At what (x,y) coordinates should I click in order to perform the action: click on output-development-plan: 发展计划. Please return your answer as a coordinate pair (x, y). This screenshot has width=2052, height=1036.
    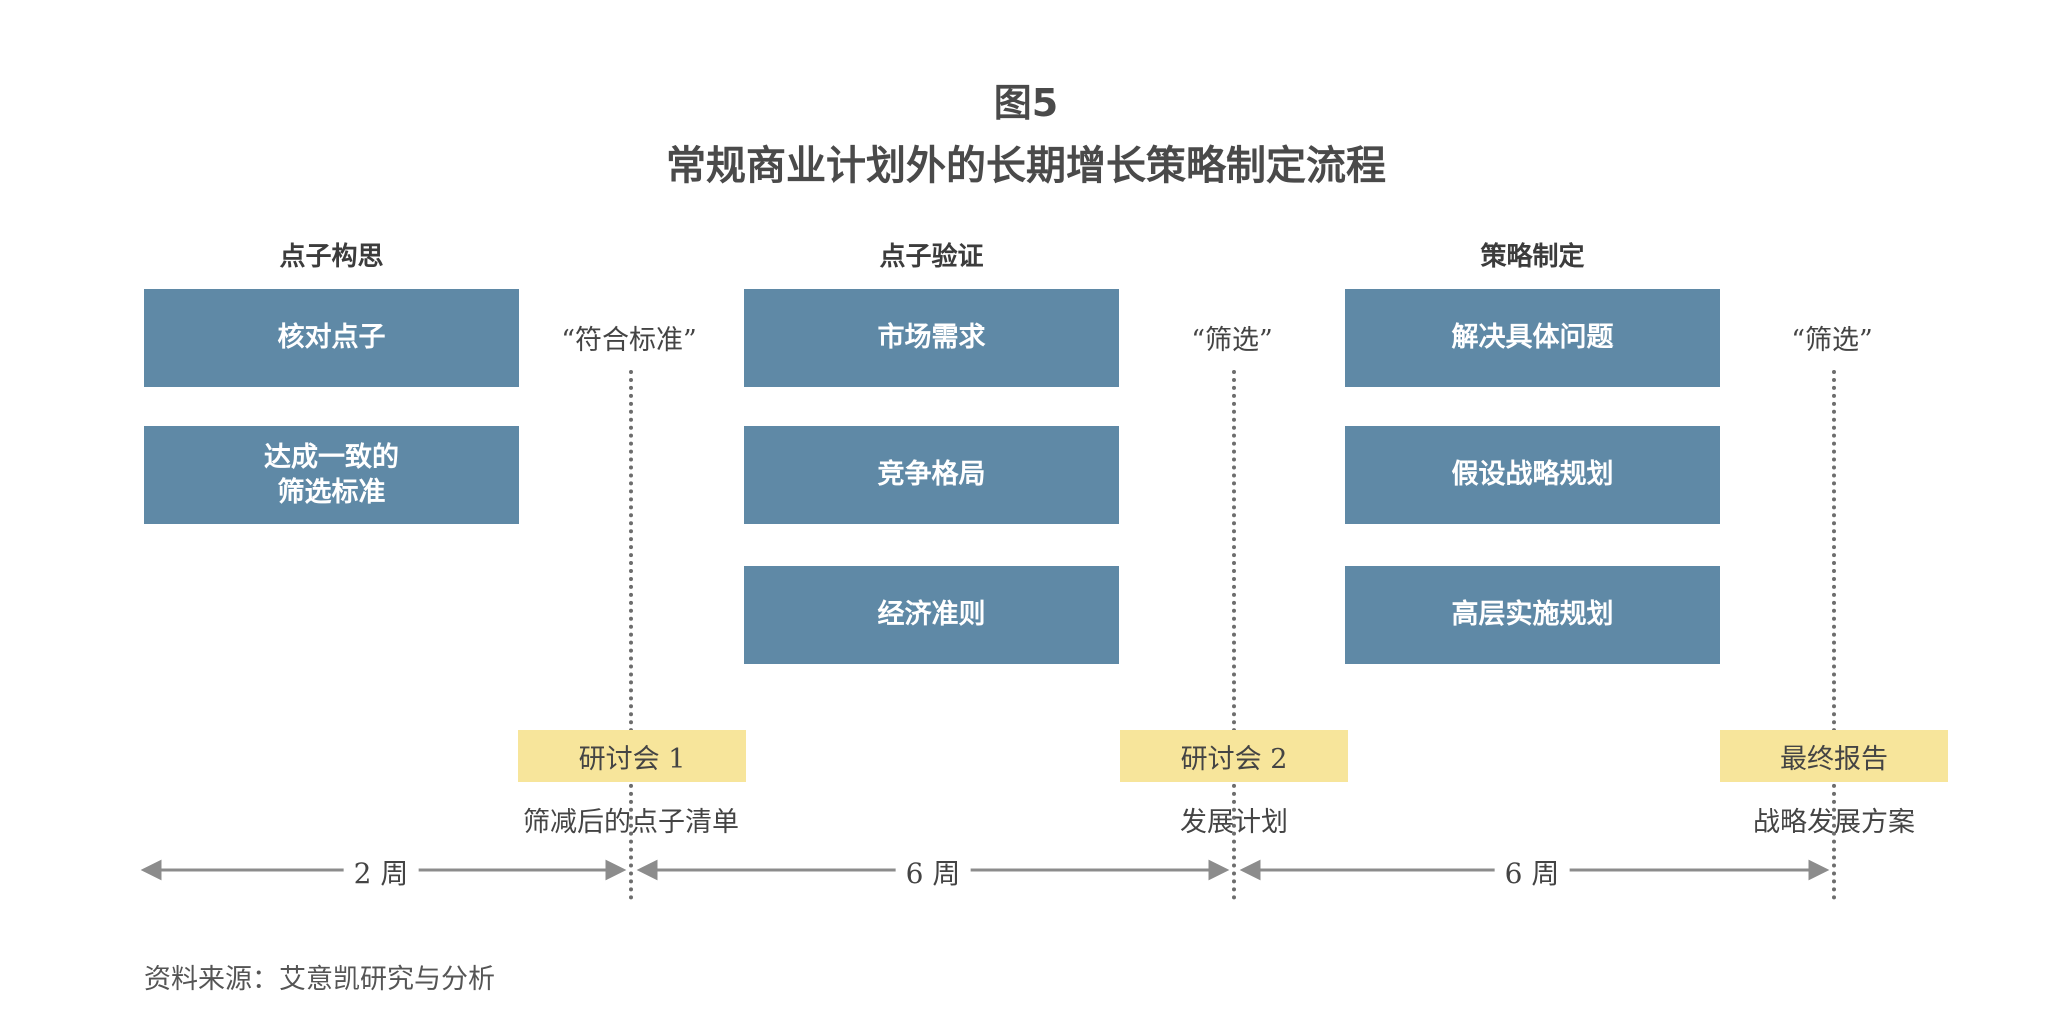
    Looking at the image, I should click on (1234, 822).